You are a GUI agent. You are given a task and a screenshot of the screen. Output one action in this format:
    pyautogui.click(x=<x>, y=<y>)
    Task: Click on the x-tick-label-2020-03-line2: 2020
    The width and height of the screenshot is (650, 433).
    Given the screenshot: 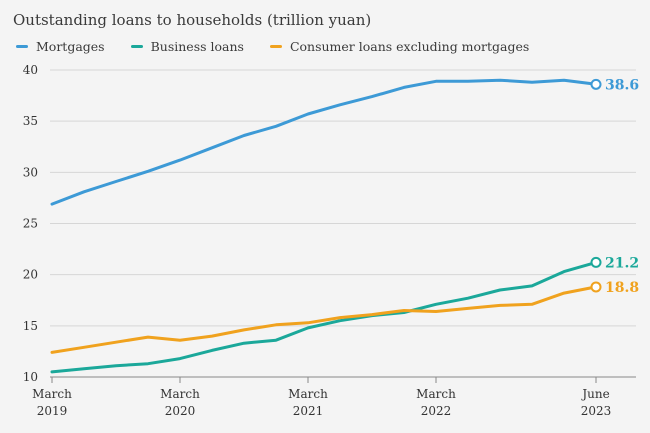 What is the action you would take?
    pyautogui.click(x=180, y=411)
    